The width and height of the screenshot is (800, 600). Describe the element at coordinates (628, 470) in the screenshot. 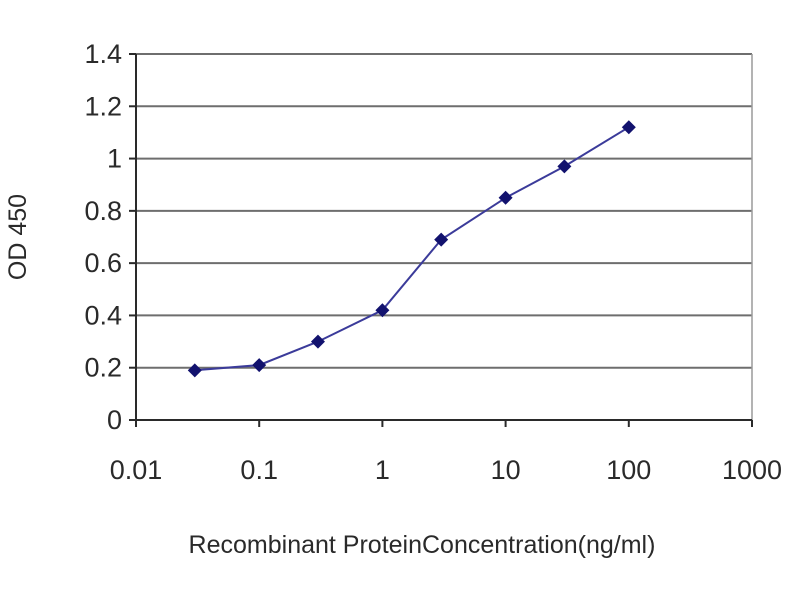

I see `x-tick-label: 100` at that location.